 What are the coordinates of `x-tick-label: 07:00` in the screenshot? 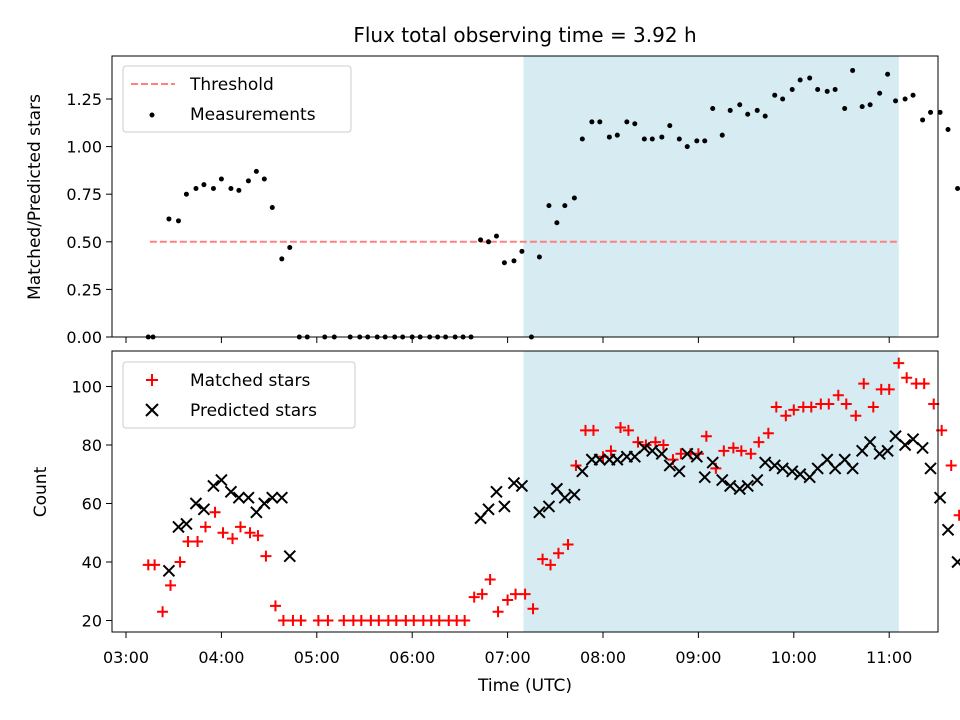 It's located at (508, 657).